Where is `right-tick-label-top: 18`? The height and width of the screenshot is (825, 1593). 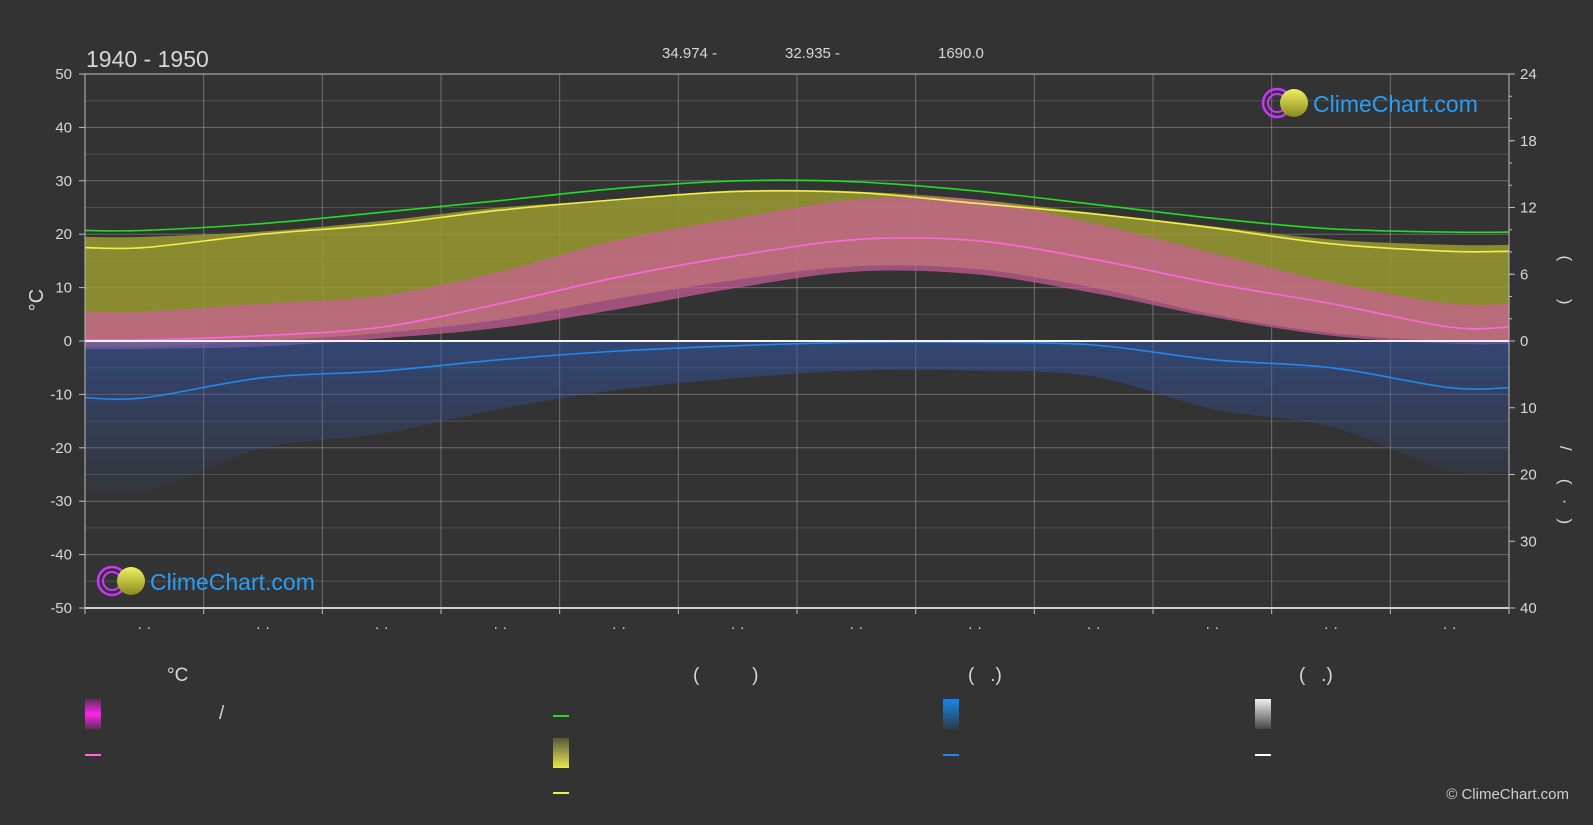
right-tick-label-top: 18 is located at coordinates (1528, 141).